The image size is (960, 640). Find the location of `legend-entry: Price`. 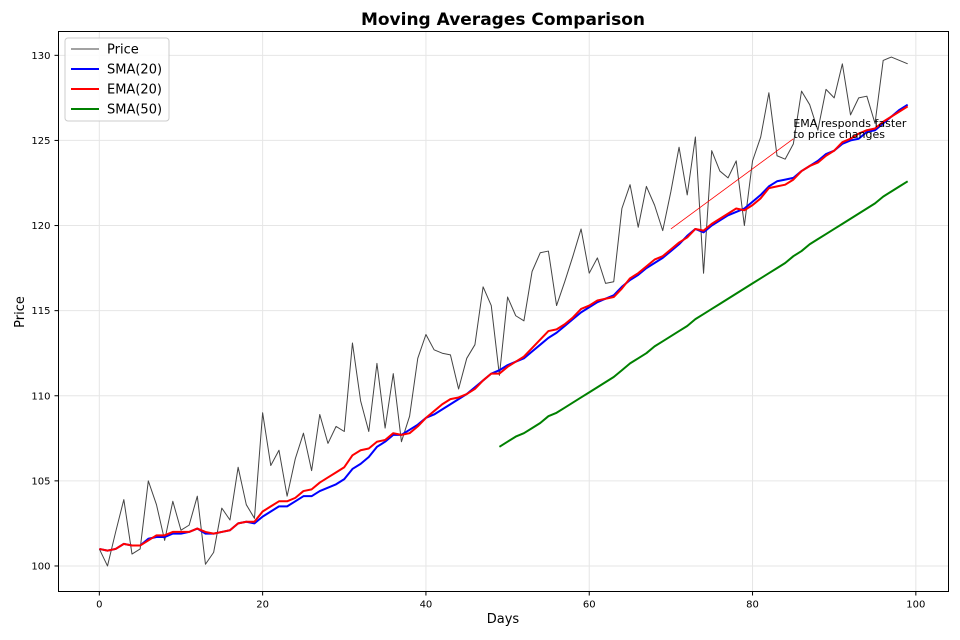

legend-entry: Price is located at coordinates (123, 50).